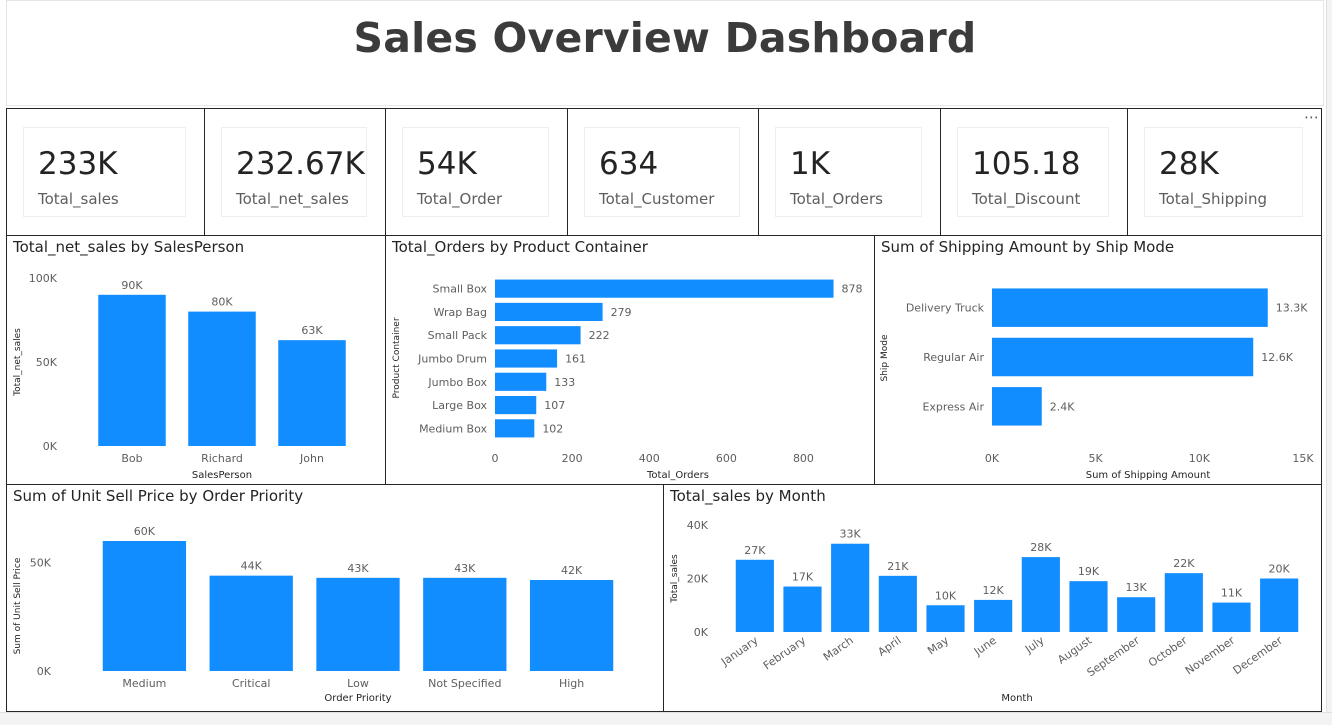 The image size is (1332, 725). What do you see at coordinates (222, 458) in the screenshot?
I see `x-tick-label: Richard` at bounding box center [222, 458].